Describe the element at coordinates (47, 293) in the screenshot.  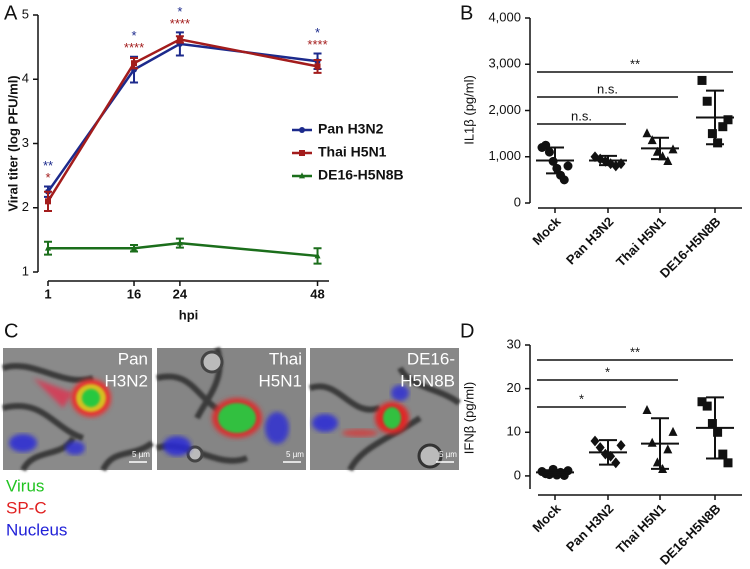
I see `x-tick-label: 1` at that location.